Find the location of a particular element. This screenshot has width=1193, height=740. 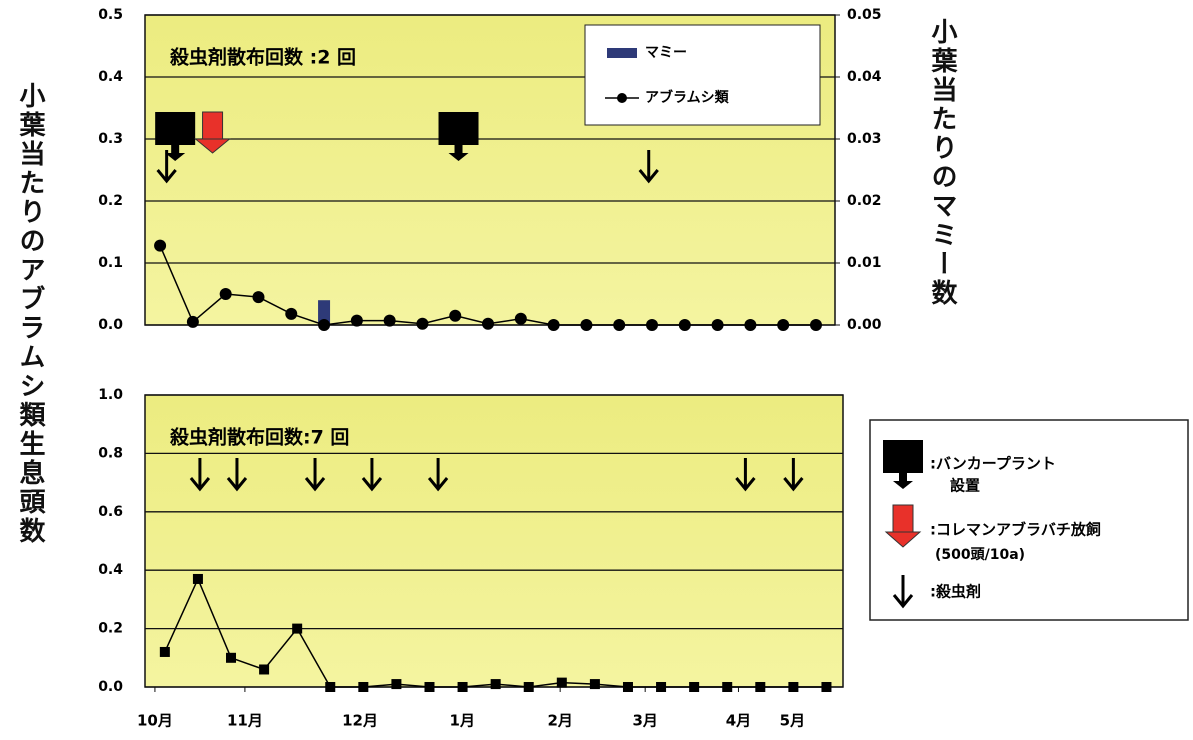

bar is located at coordinates (324, 312).